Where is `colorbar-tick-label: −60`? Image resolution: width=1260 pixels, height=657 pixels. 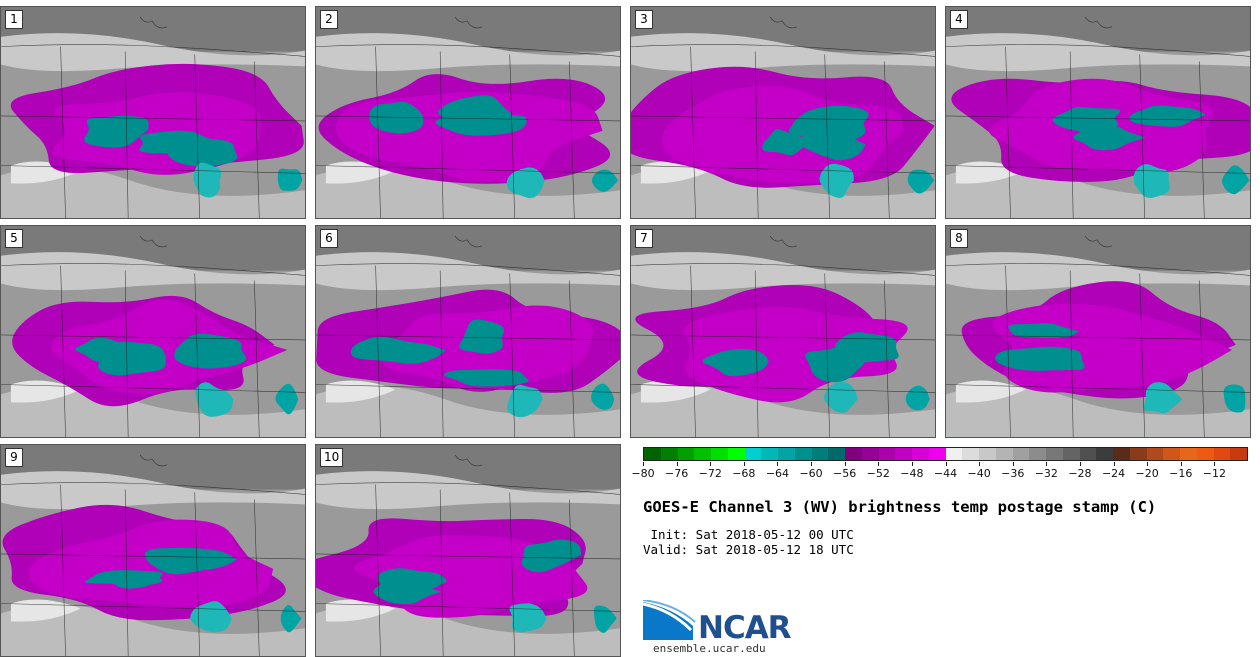
colorbar-tick-label: −60 is located at coordinates (811, 473).